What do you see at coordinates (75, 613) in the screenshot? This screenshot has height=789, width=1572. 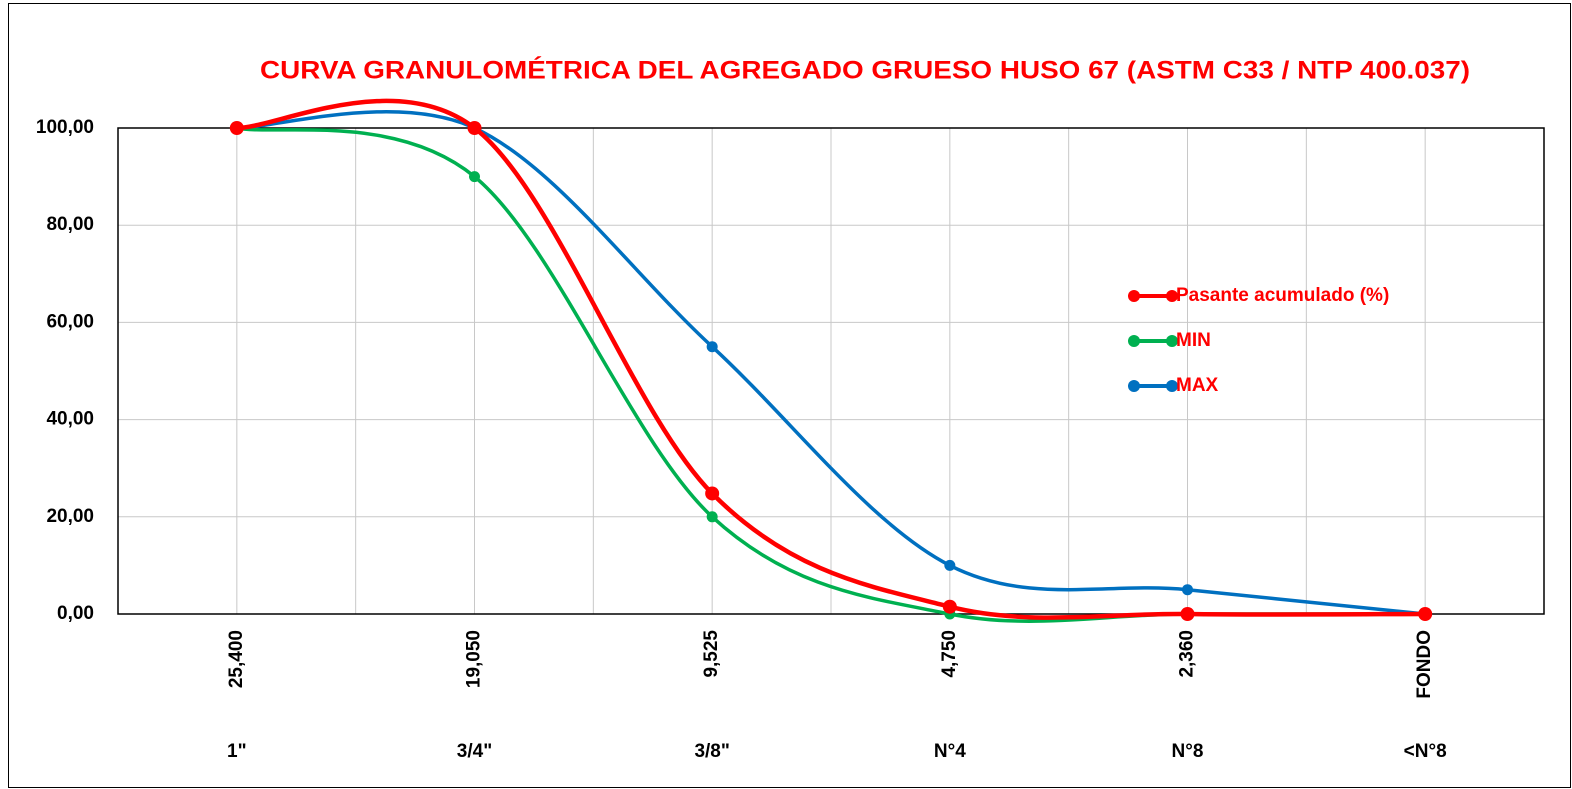 I see `y-tick-label: 0,00` at bounding box center [75, 613].